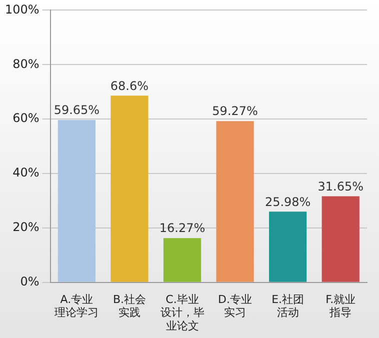 The height and width of the screenshot is (338, 379). I want to click on x-tick-label: D.专业实习, so click(235, 306).